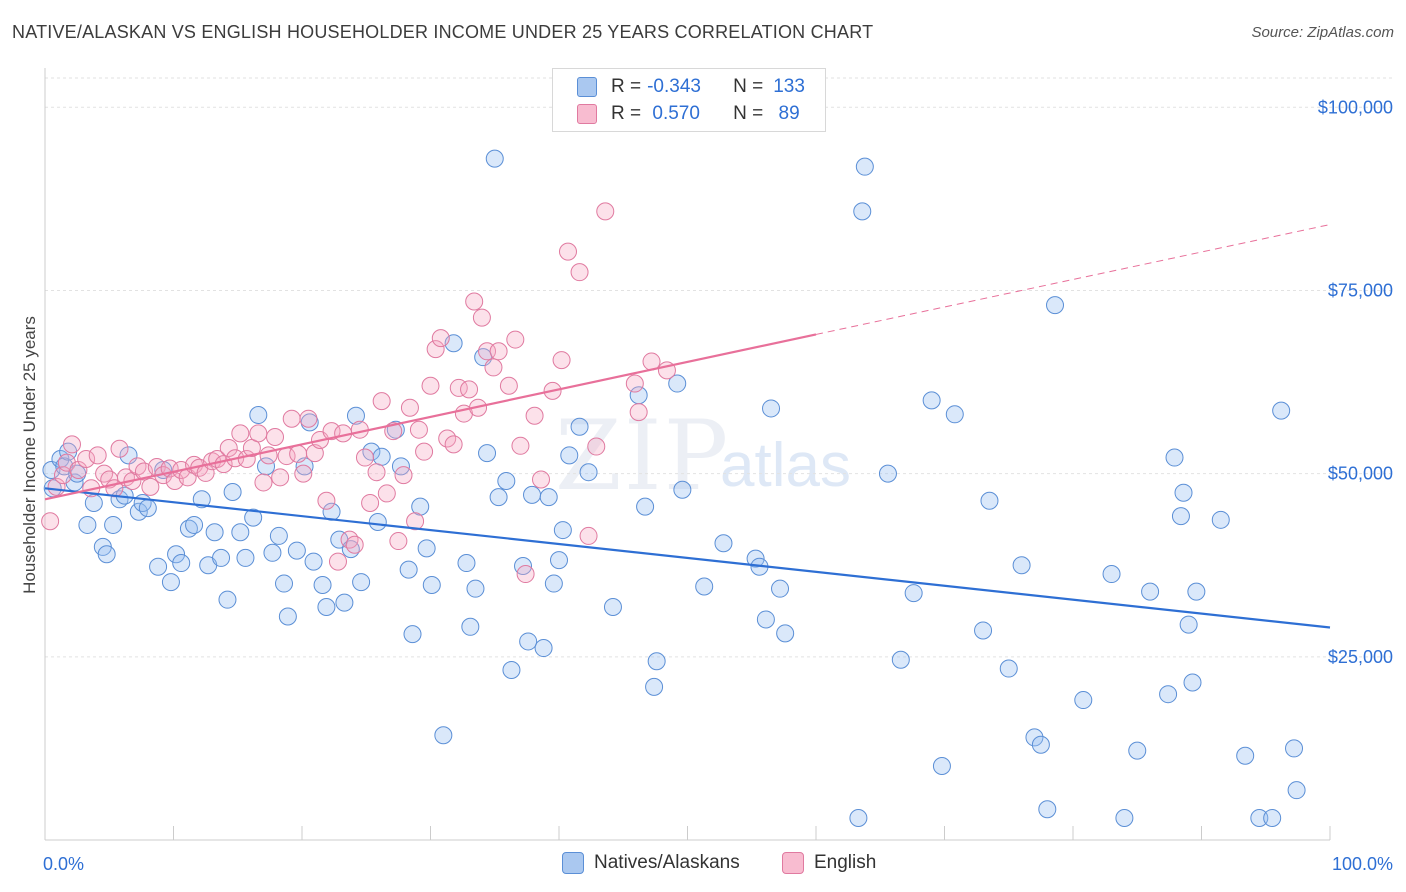 This screenshot has width=1406, height=892. What do you see at coordinates (674, 86) in the screenshot?
I see `legend-r-value: -0.343` at bounding box center [674, 86].